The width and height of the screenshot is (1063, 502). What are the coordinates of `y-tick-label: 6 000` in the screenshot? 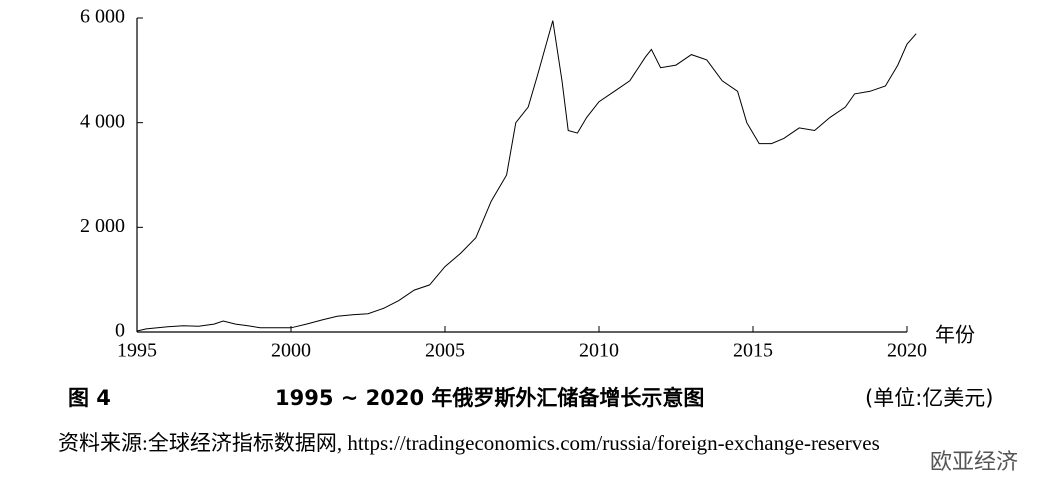 It's located at (102, 17).